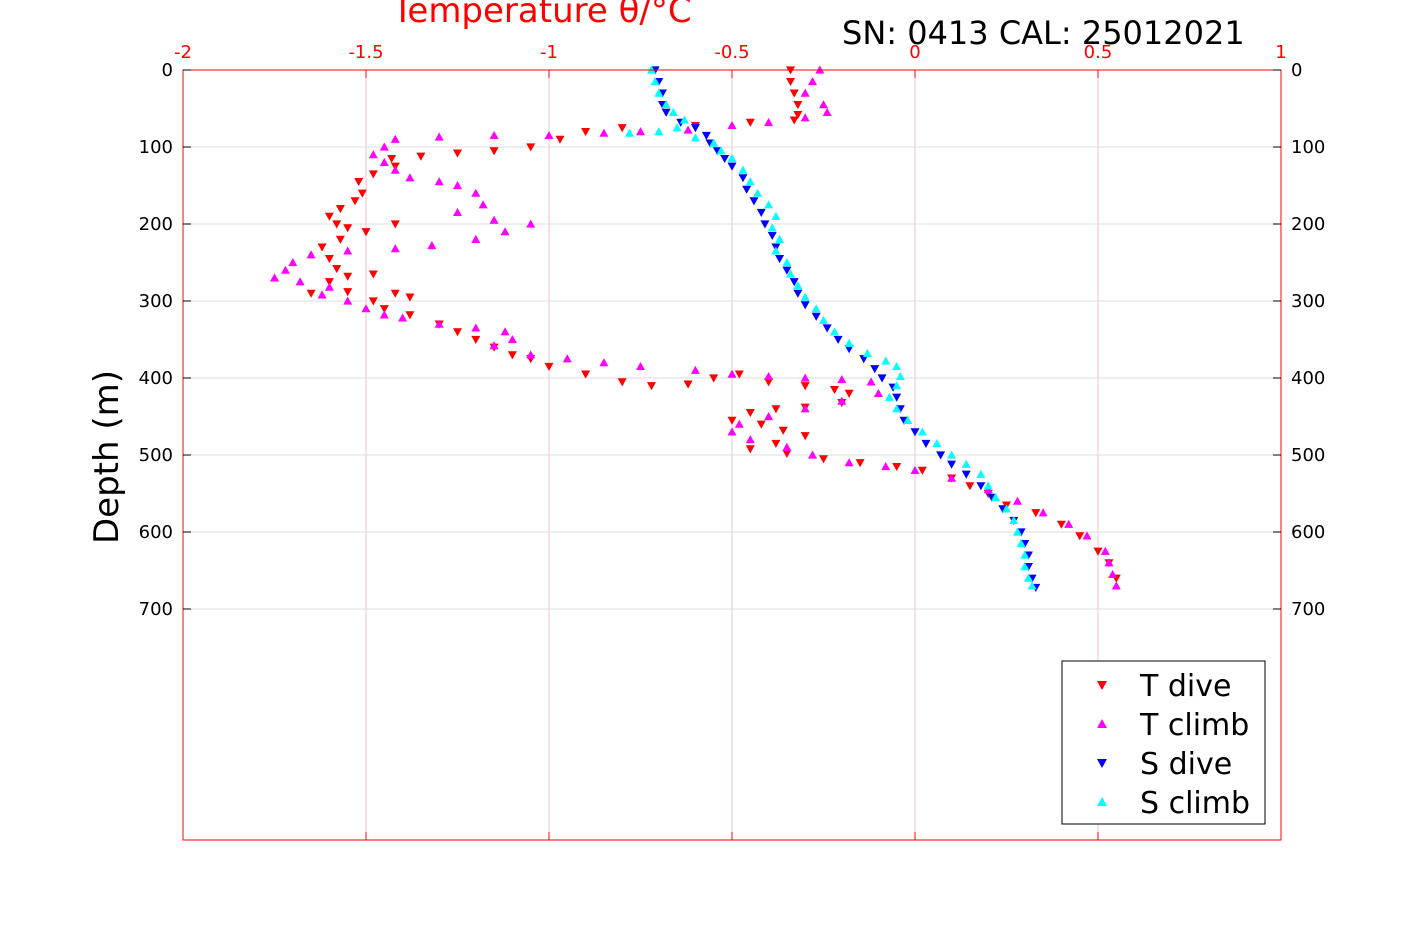 This screenshot has width=1417, height=945. Describe the element at coordinates (541, 15) in the screenshot. I see `x-axis-title: Temperature θ/°C` at that location.